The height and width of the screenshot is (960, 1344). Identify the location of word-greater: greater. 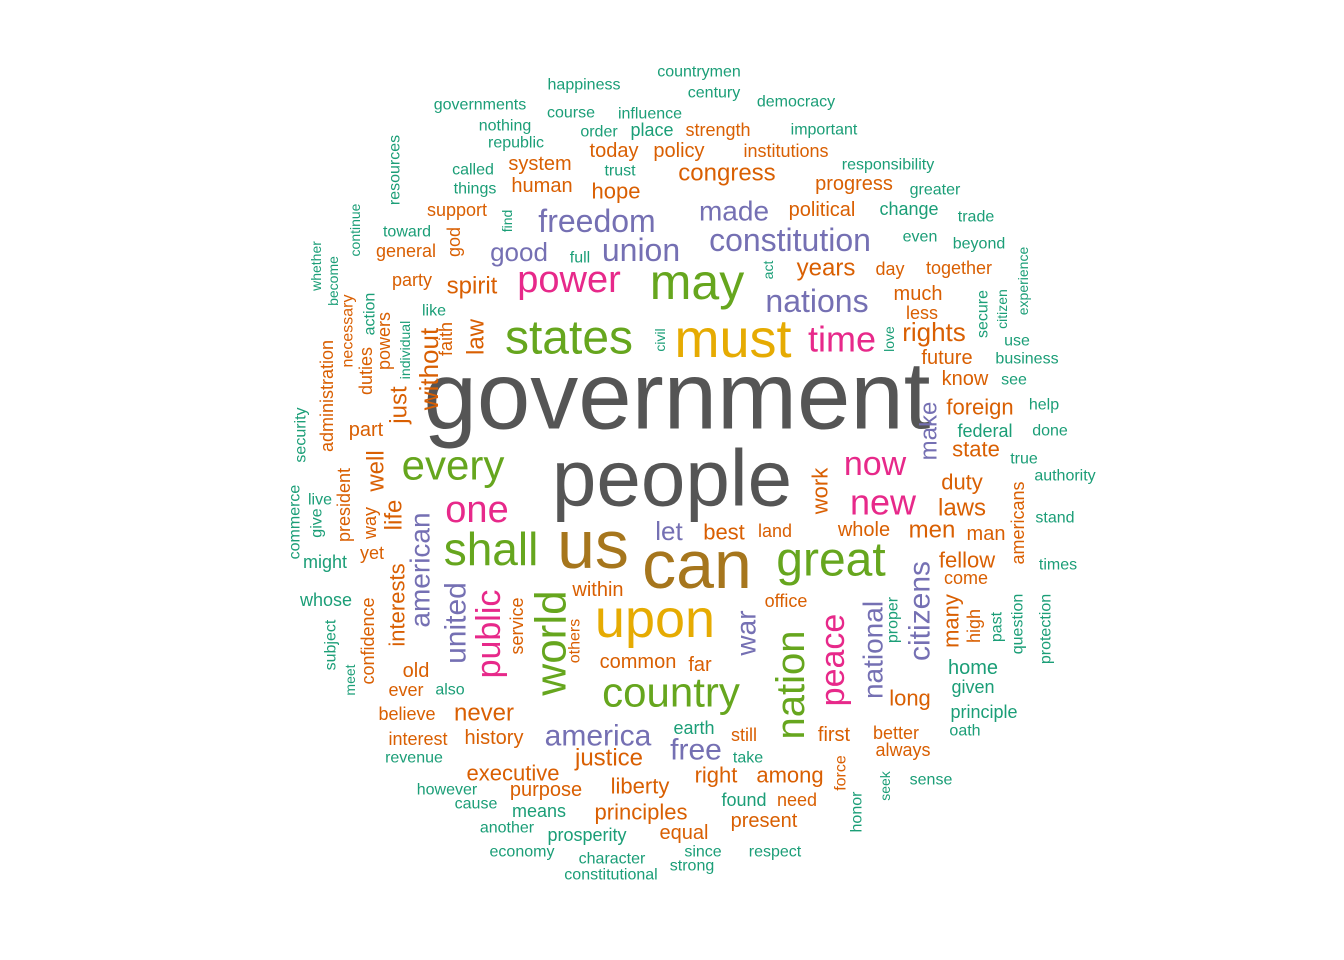
(935, 190).